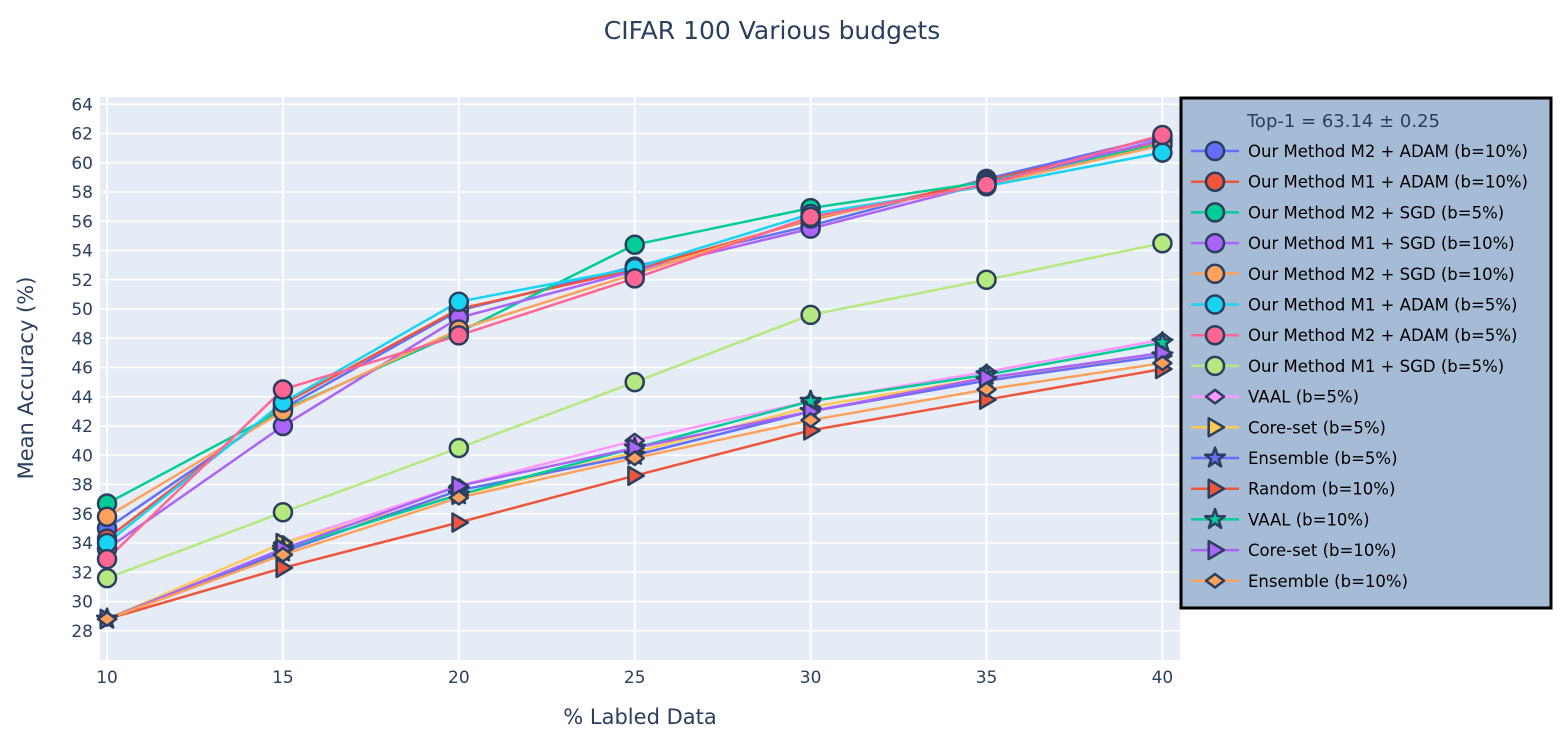  I want to click on legend-item: Our Method M1 + SGD (b=10%), so click(1353, 243).